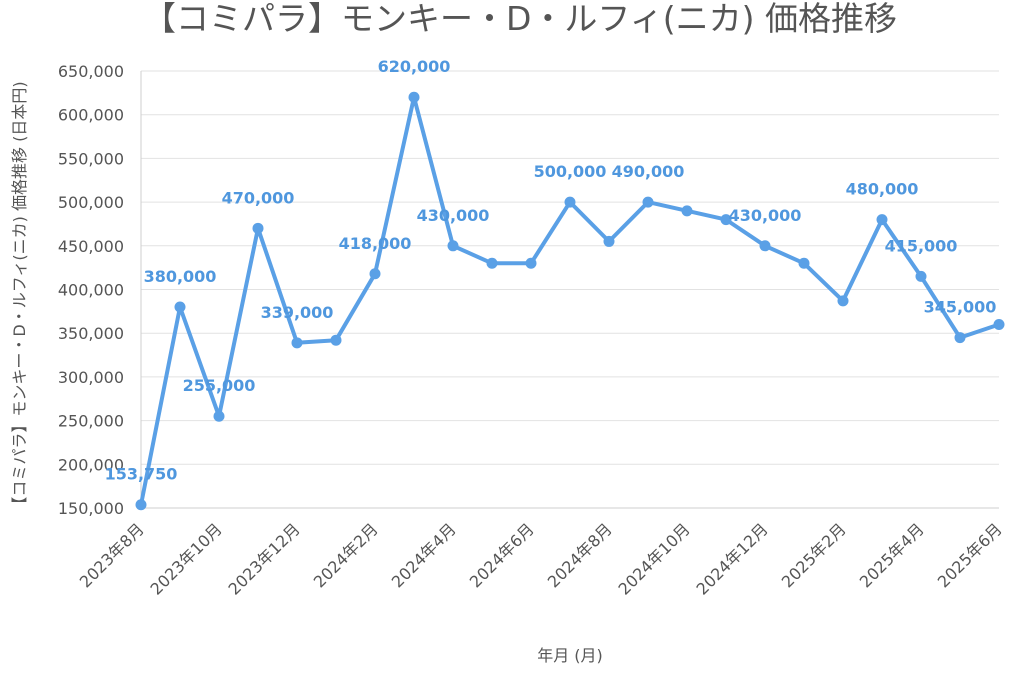 The image size is (1024, 676). Describe the element at coordinates (654, 558) in the screenshot. I see `x-tick-label: 2024年10月` at that location.